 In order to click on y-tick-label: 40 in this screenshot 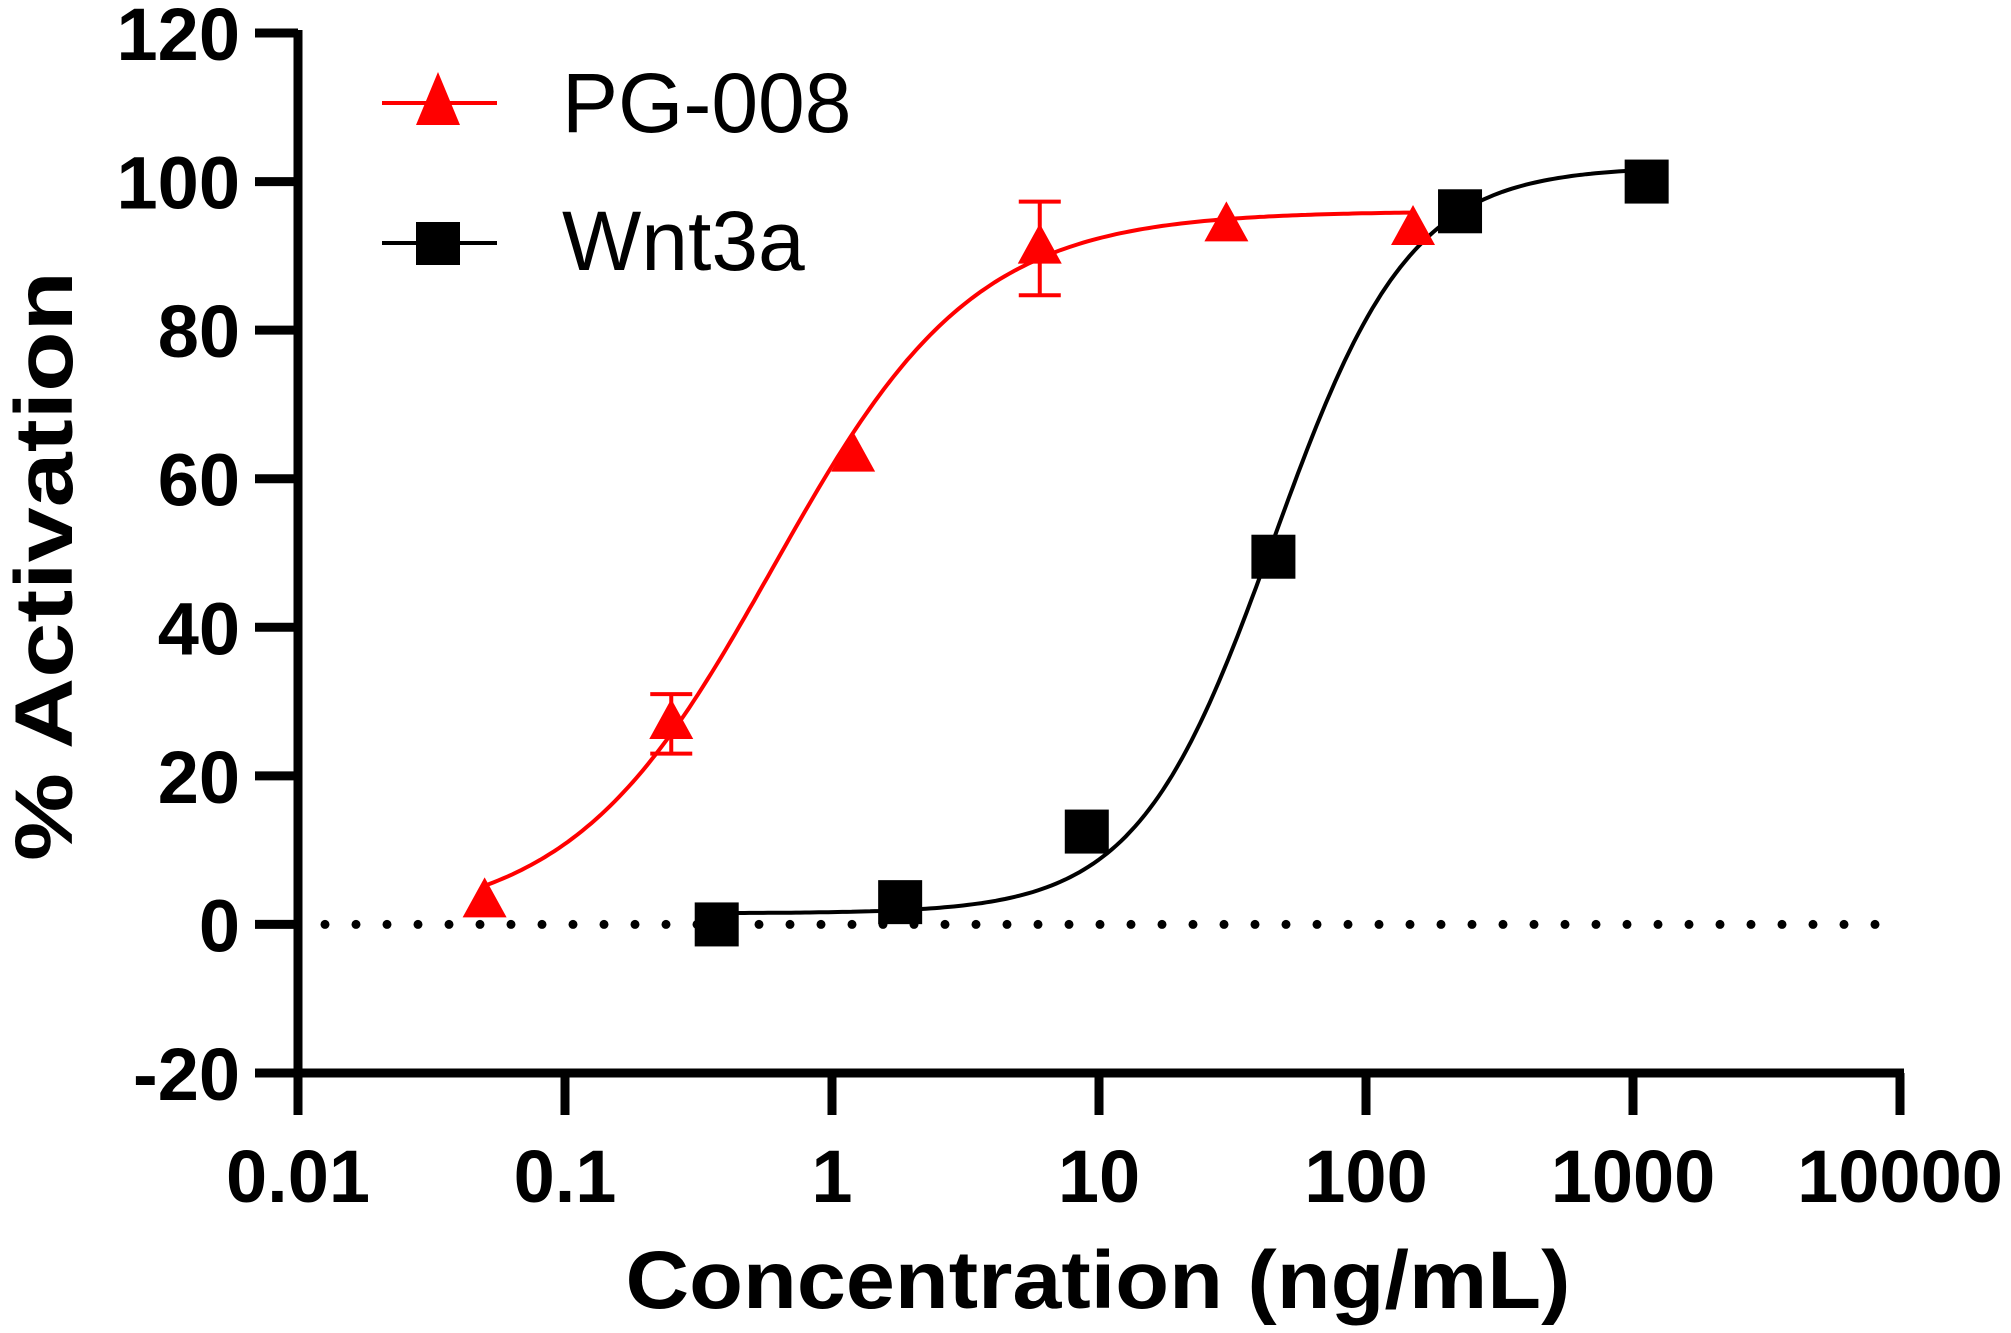, I will do `click(199, 628)`.